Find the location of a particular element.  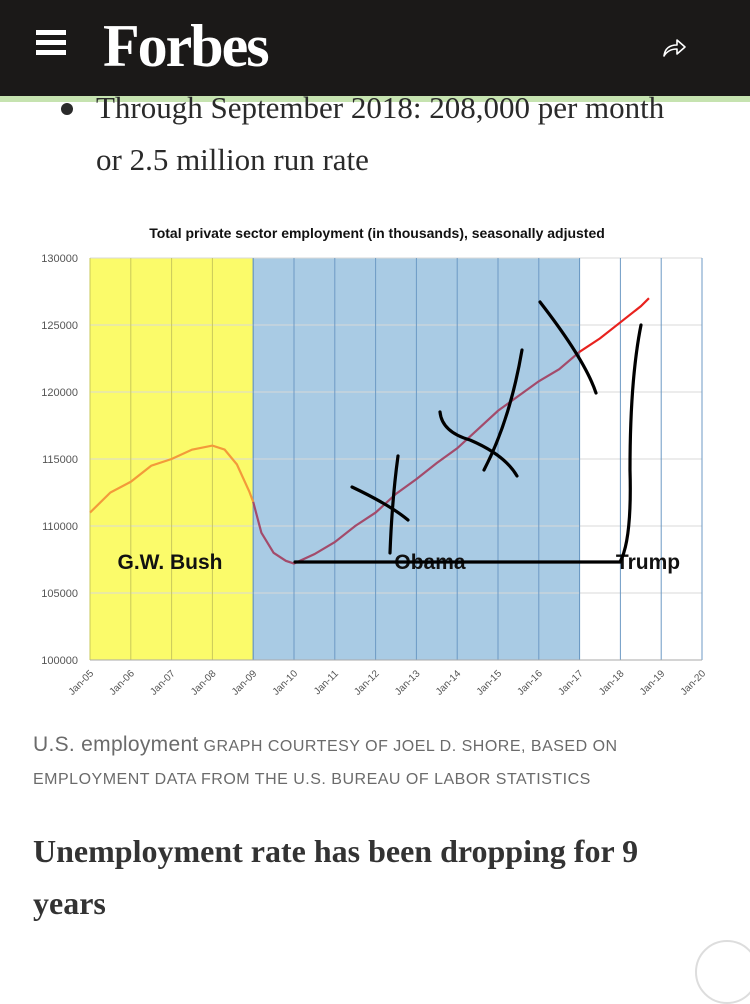

y-tick-label: 105000 is located at coordinates (59, 594).